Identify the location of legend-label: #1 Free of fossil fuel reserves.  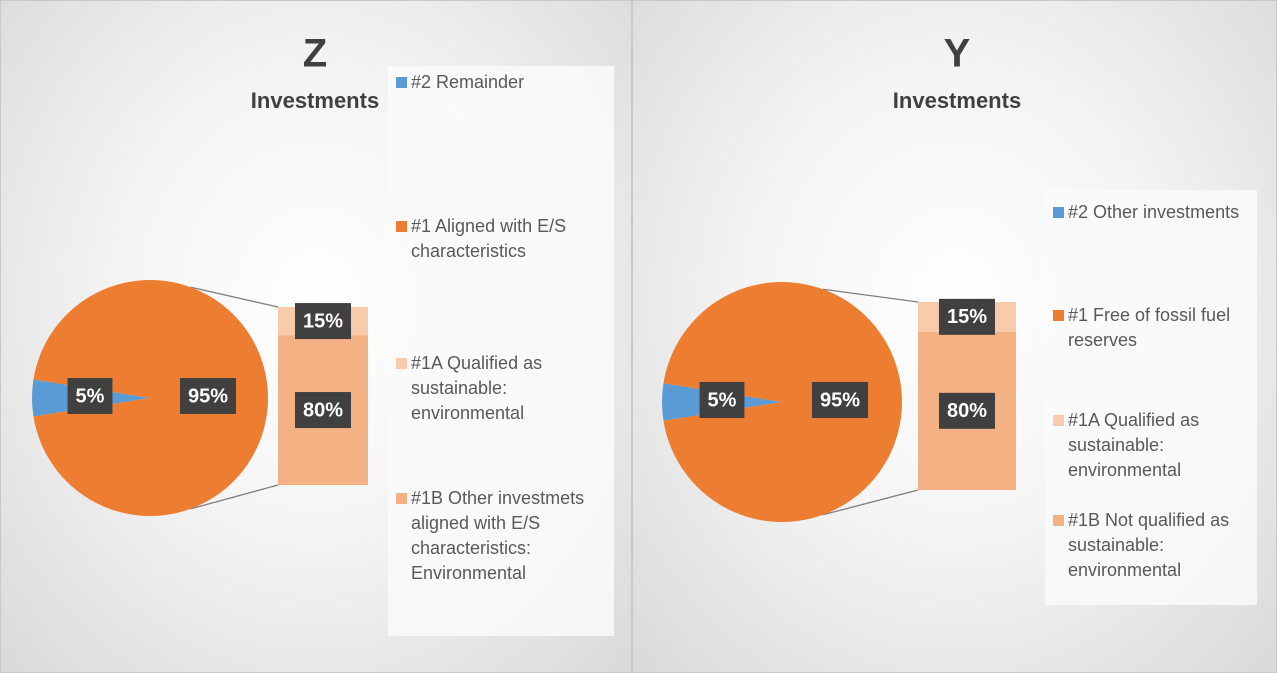
(1149, 327).